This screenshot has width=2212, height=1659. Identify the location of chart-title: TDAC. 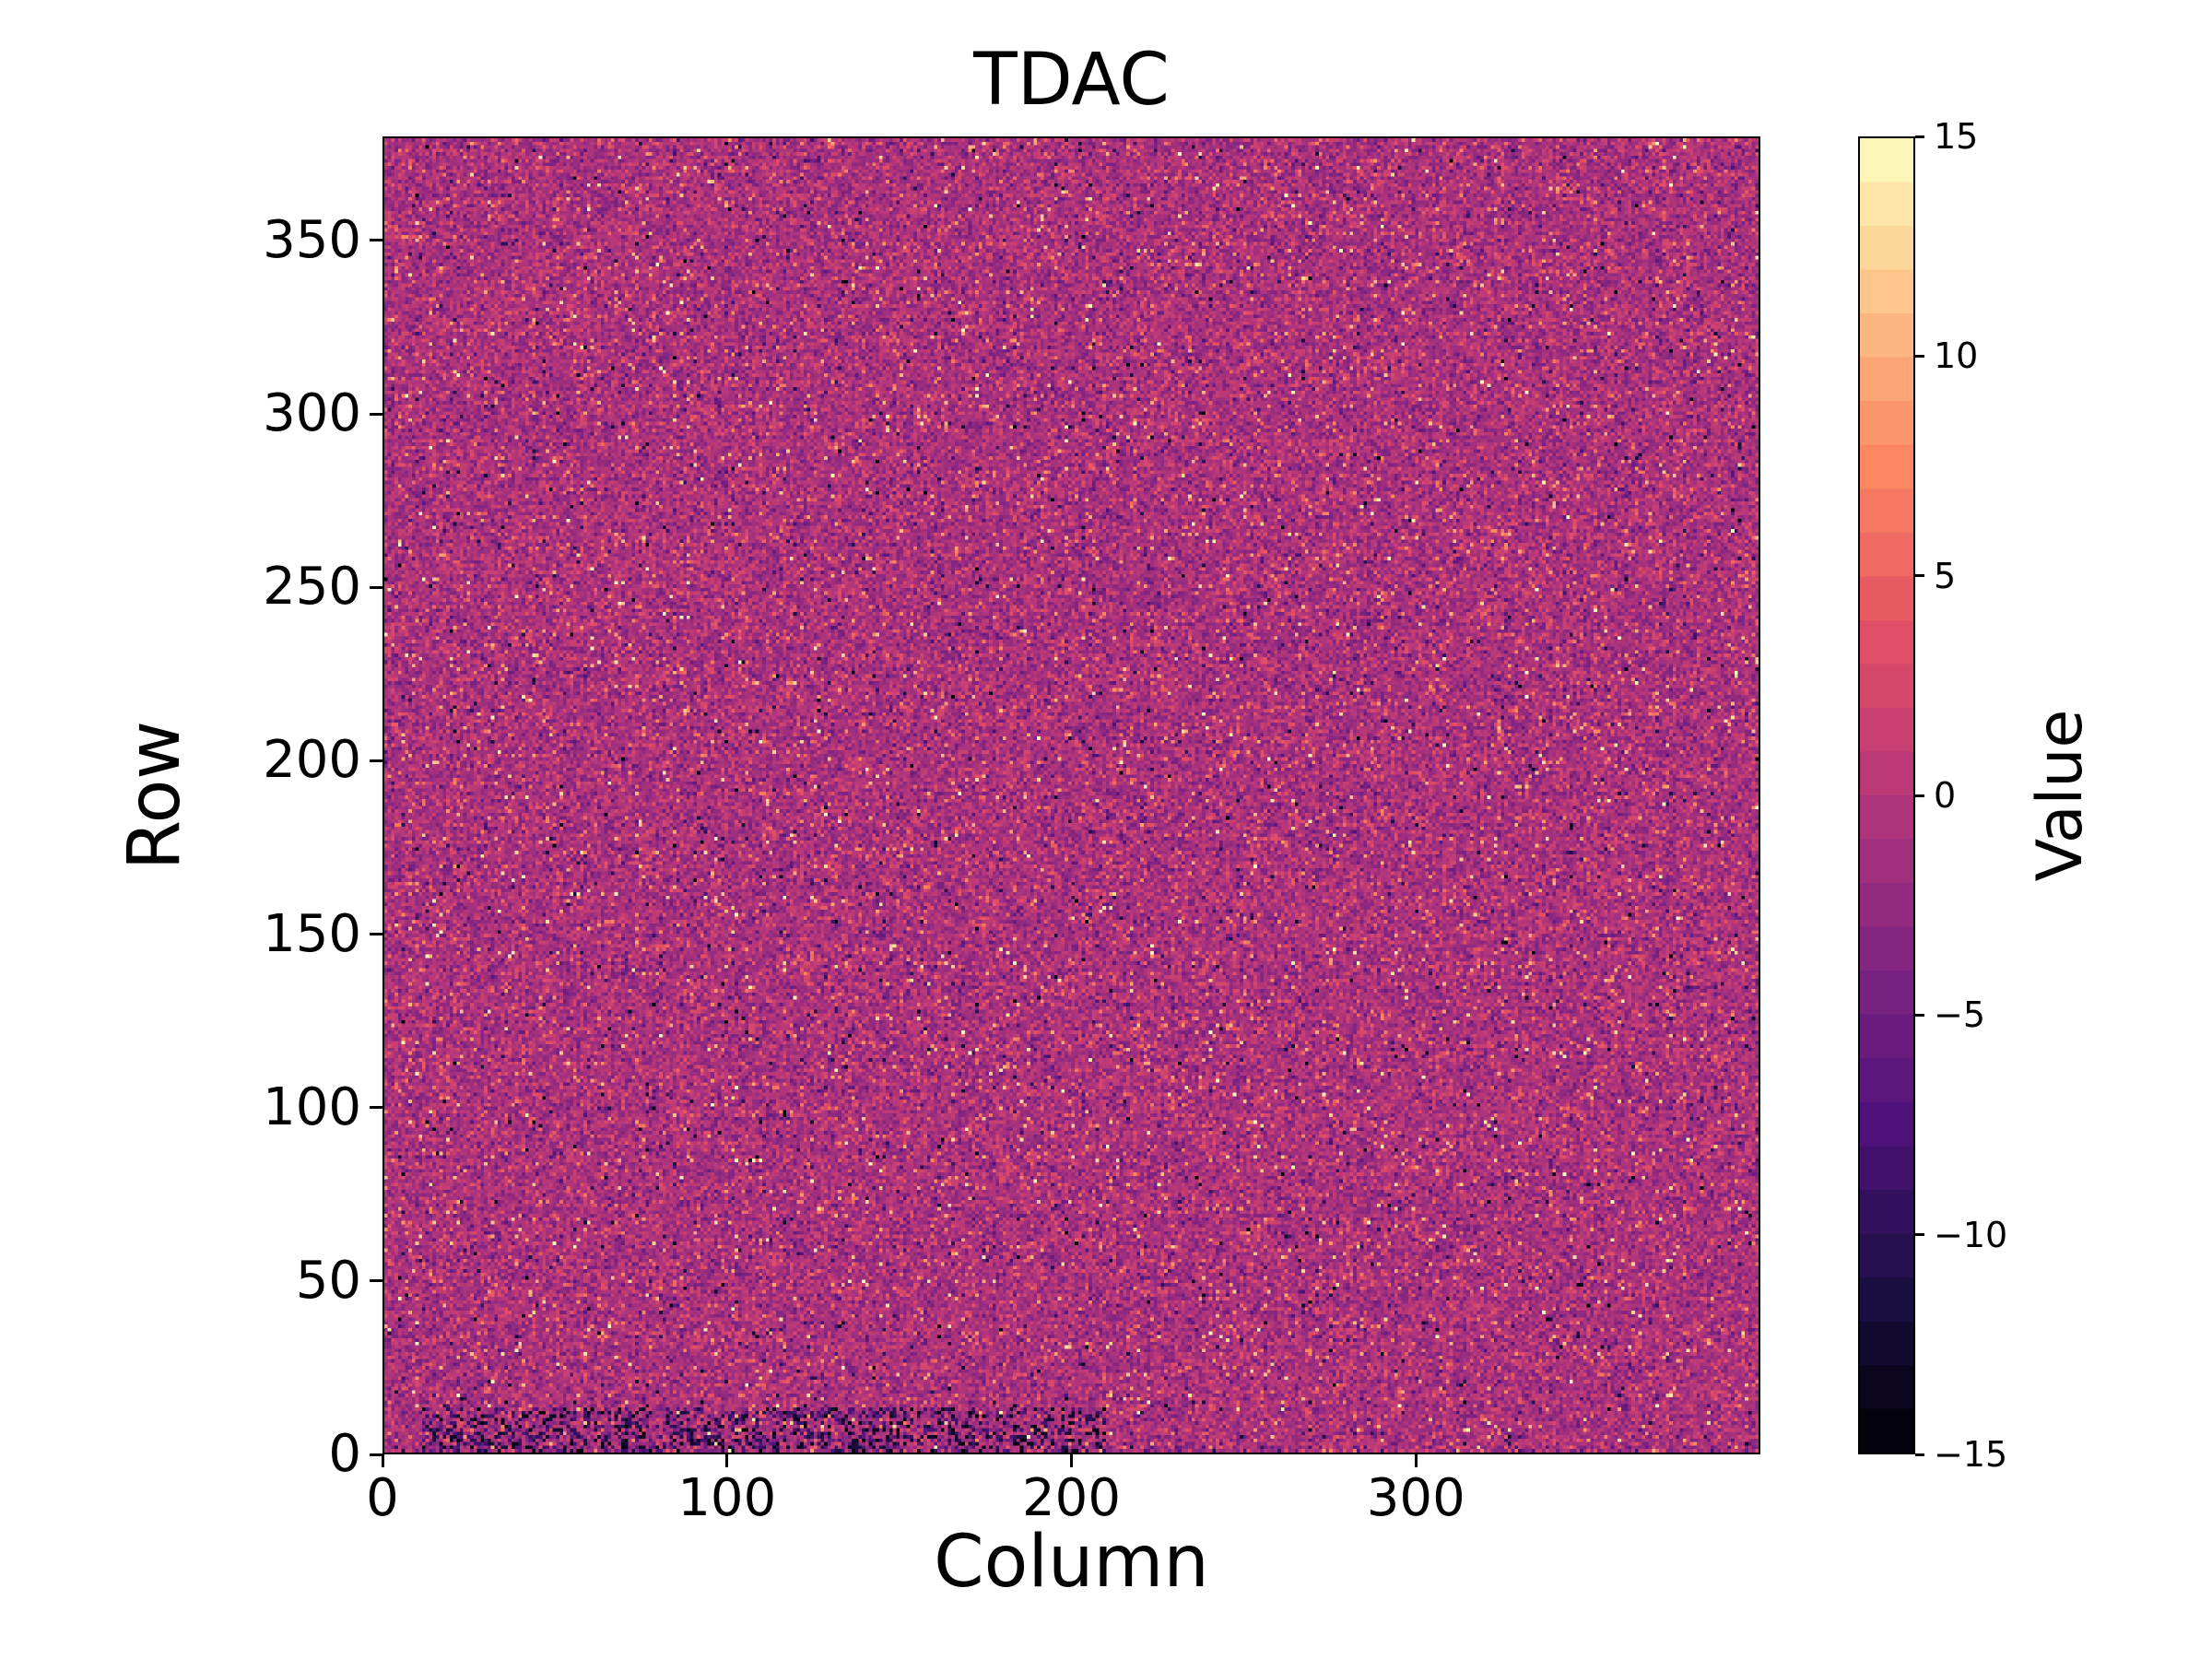
(1071, 80).